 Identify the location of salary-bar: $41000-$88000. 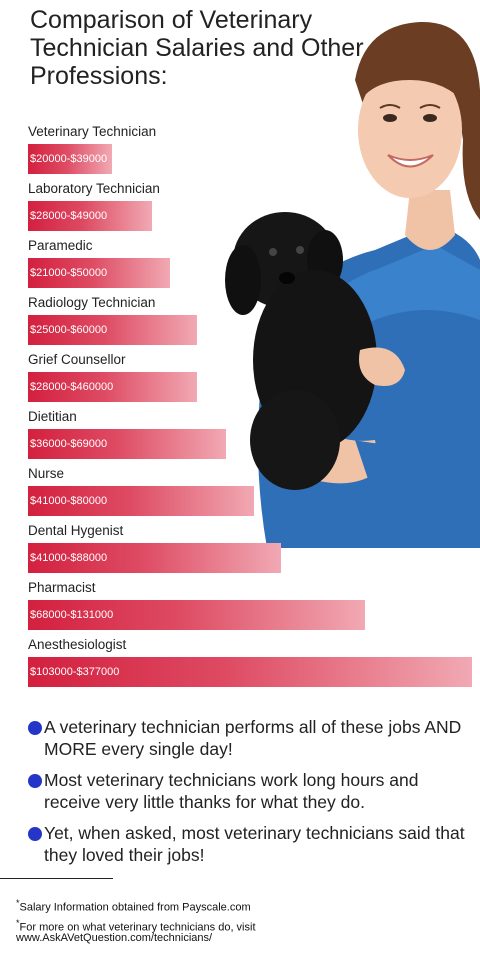
(154, 558).